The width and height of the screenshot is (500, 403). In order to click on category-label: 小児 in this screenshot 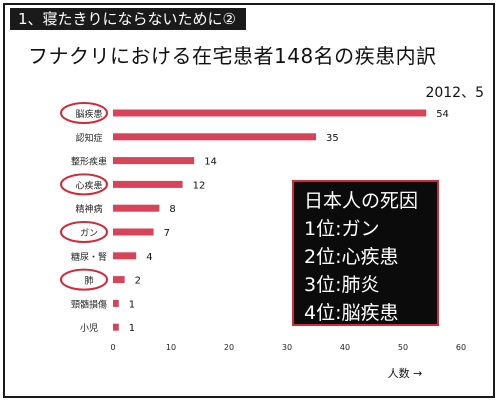, I will do `click(89, 328)`.